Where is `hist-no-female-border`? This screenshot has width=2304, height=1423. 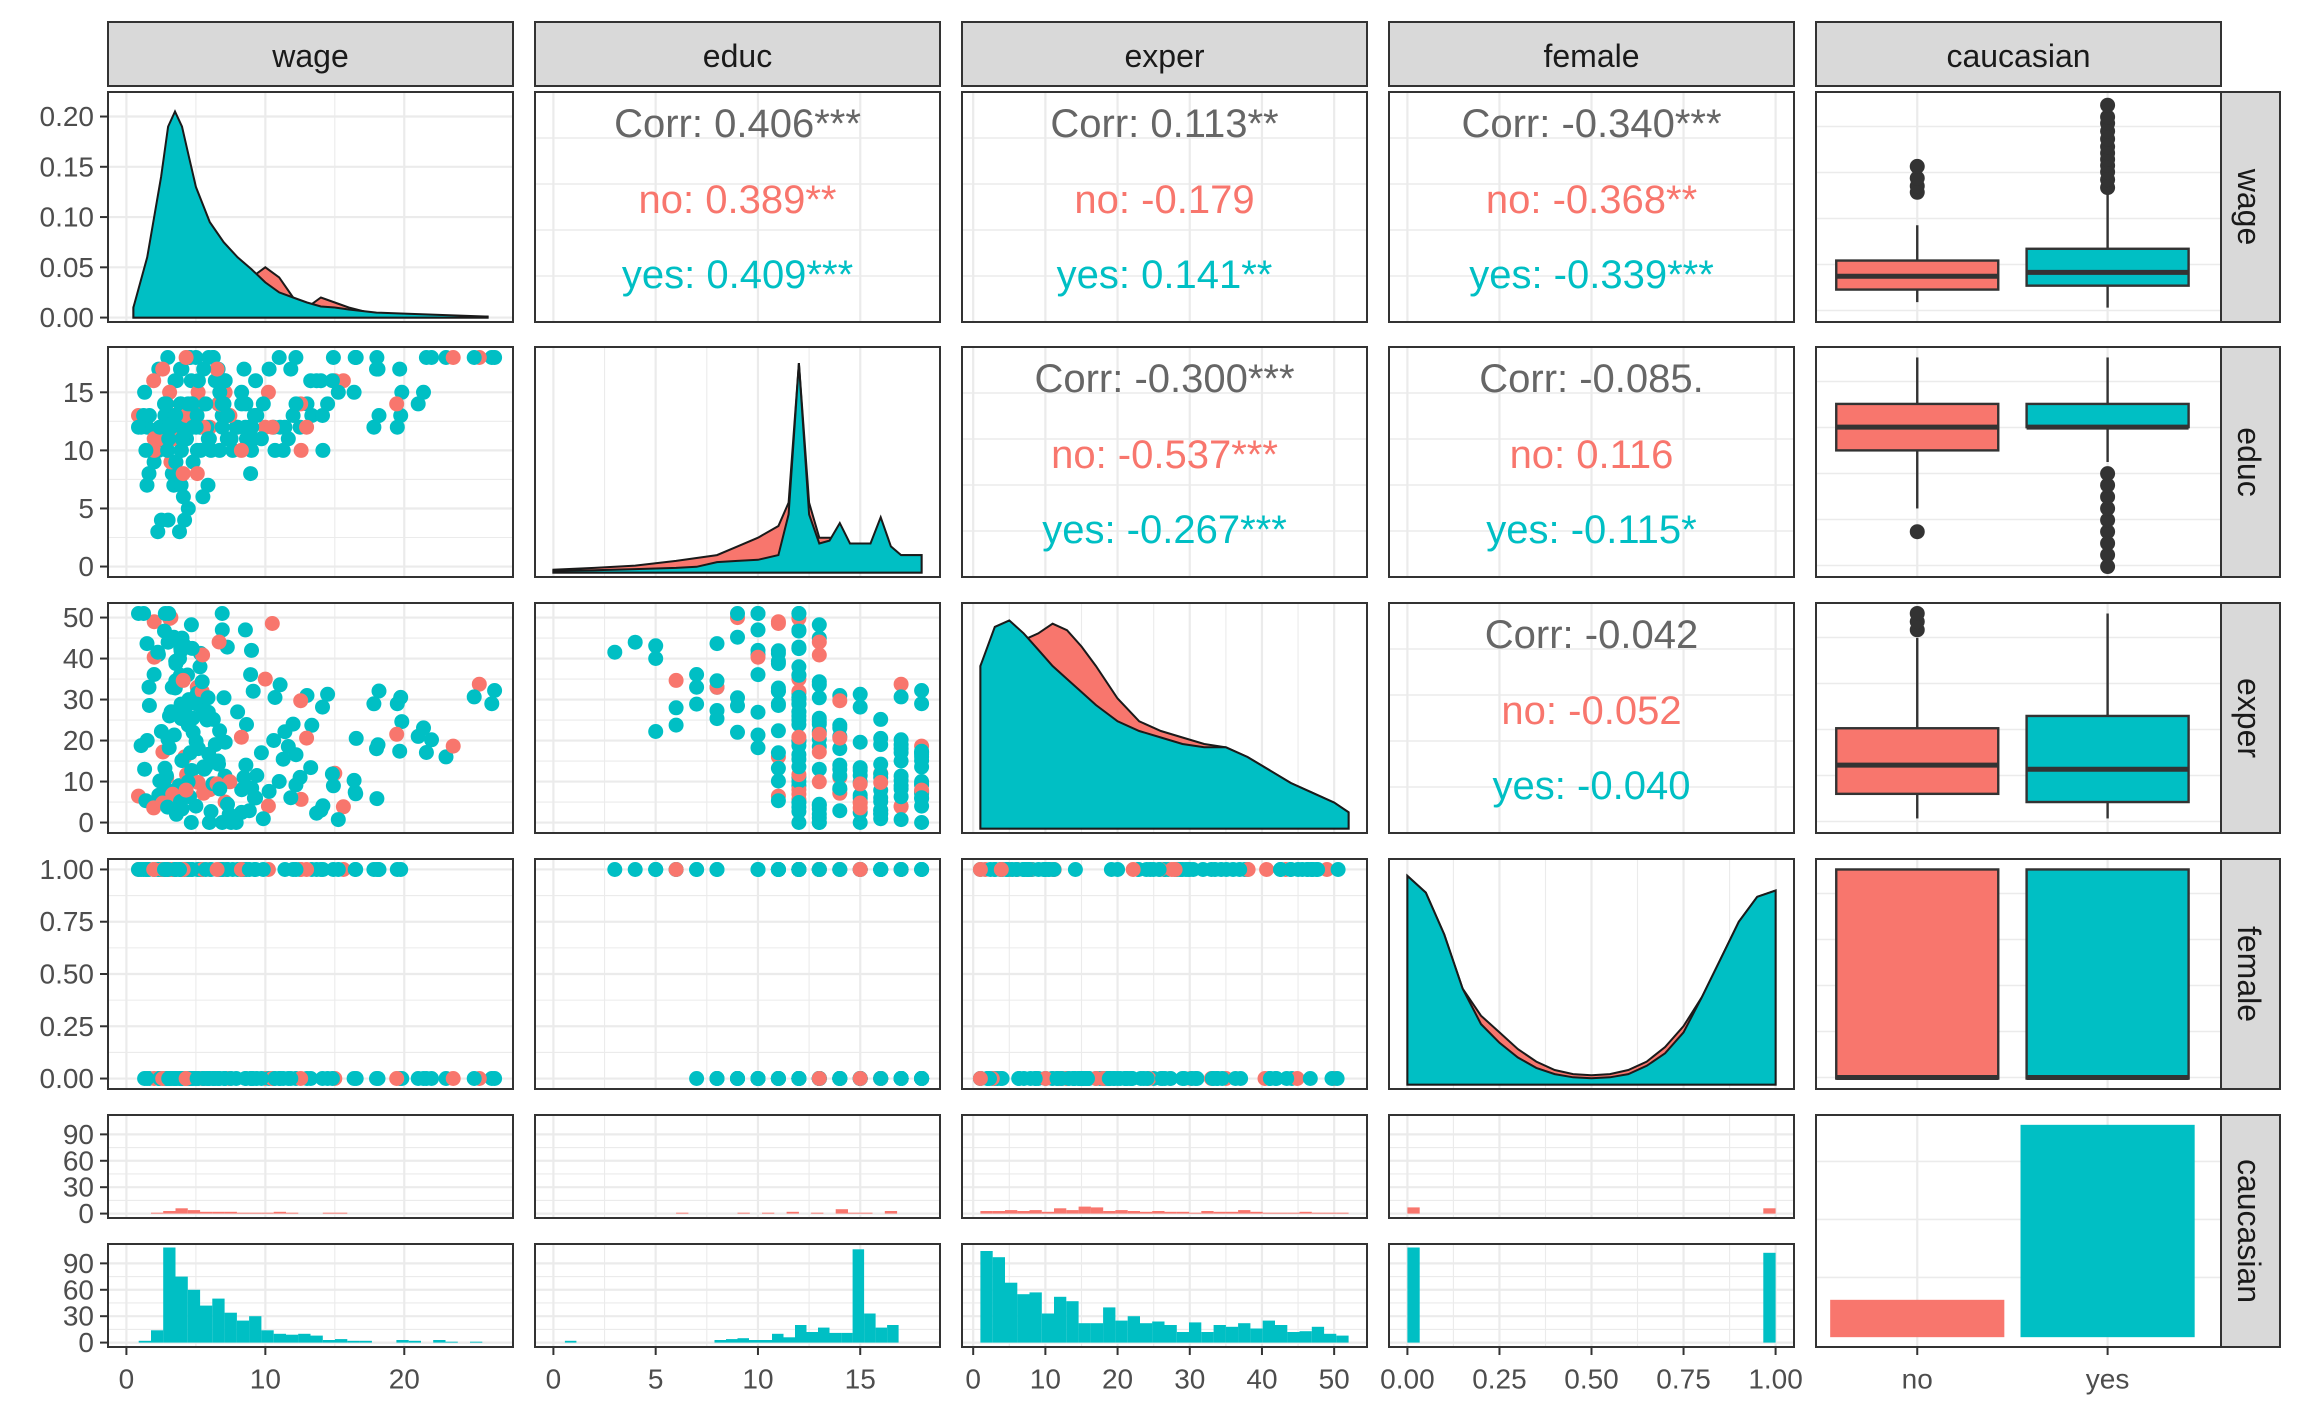 hist-no-female-border is located at coordinates (1591, 1166).